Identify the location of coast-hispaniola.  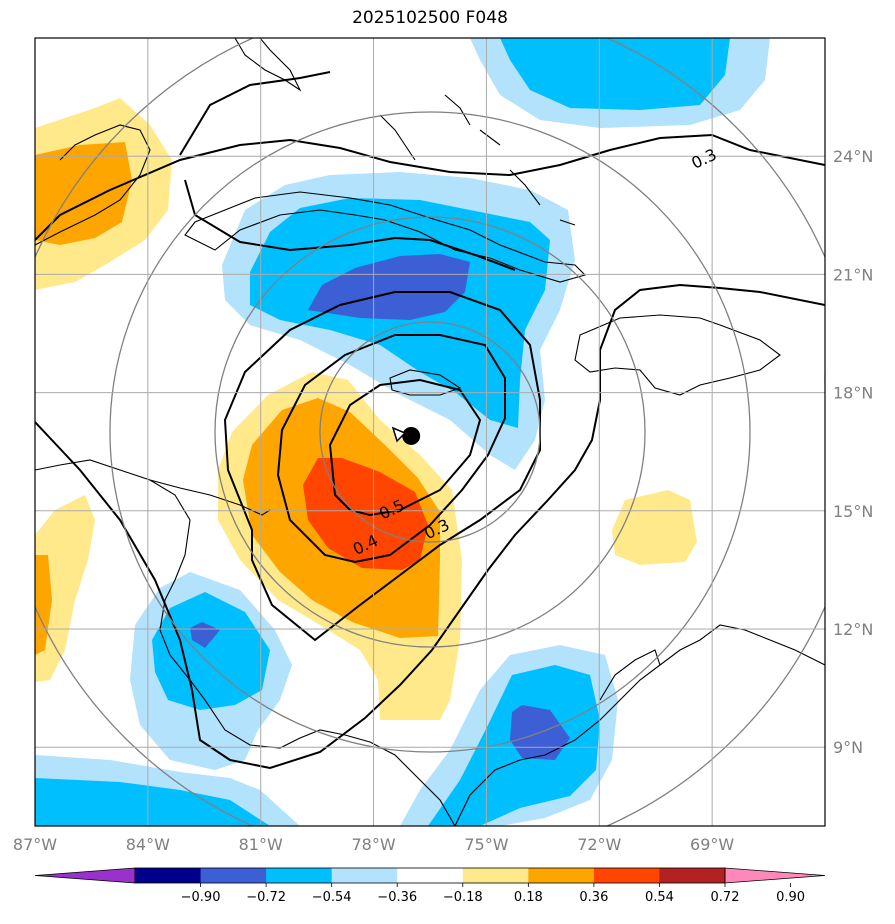
(677, 355).